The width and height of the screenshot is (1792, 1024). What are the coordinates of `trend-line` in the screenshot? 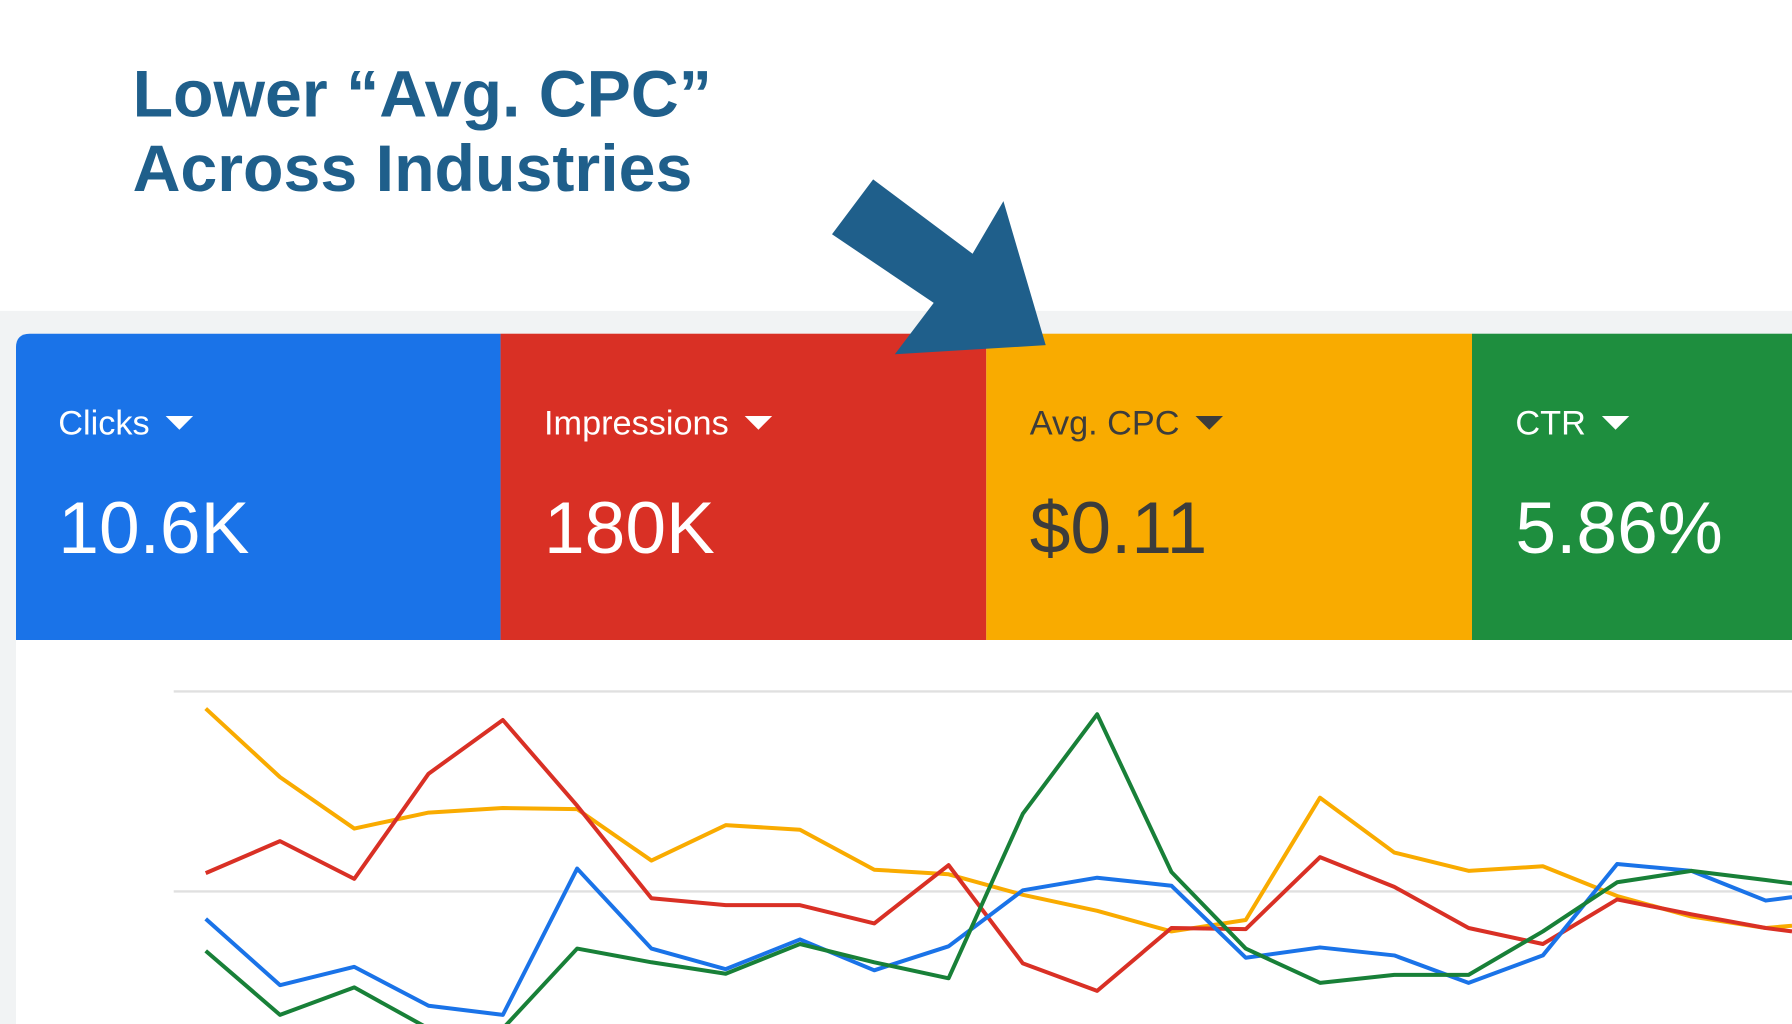 It's located at (998, 939).